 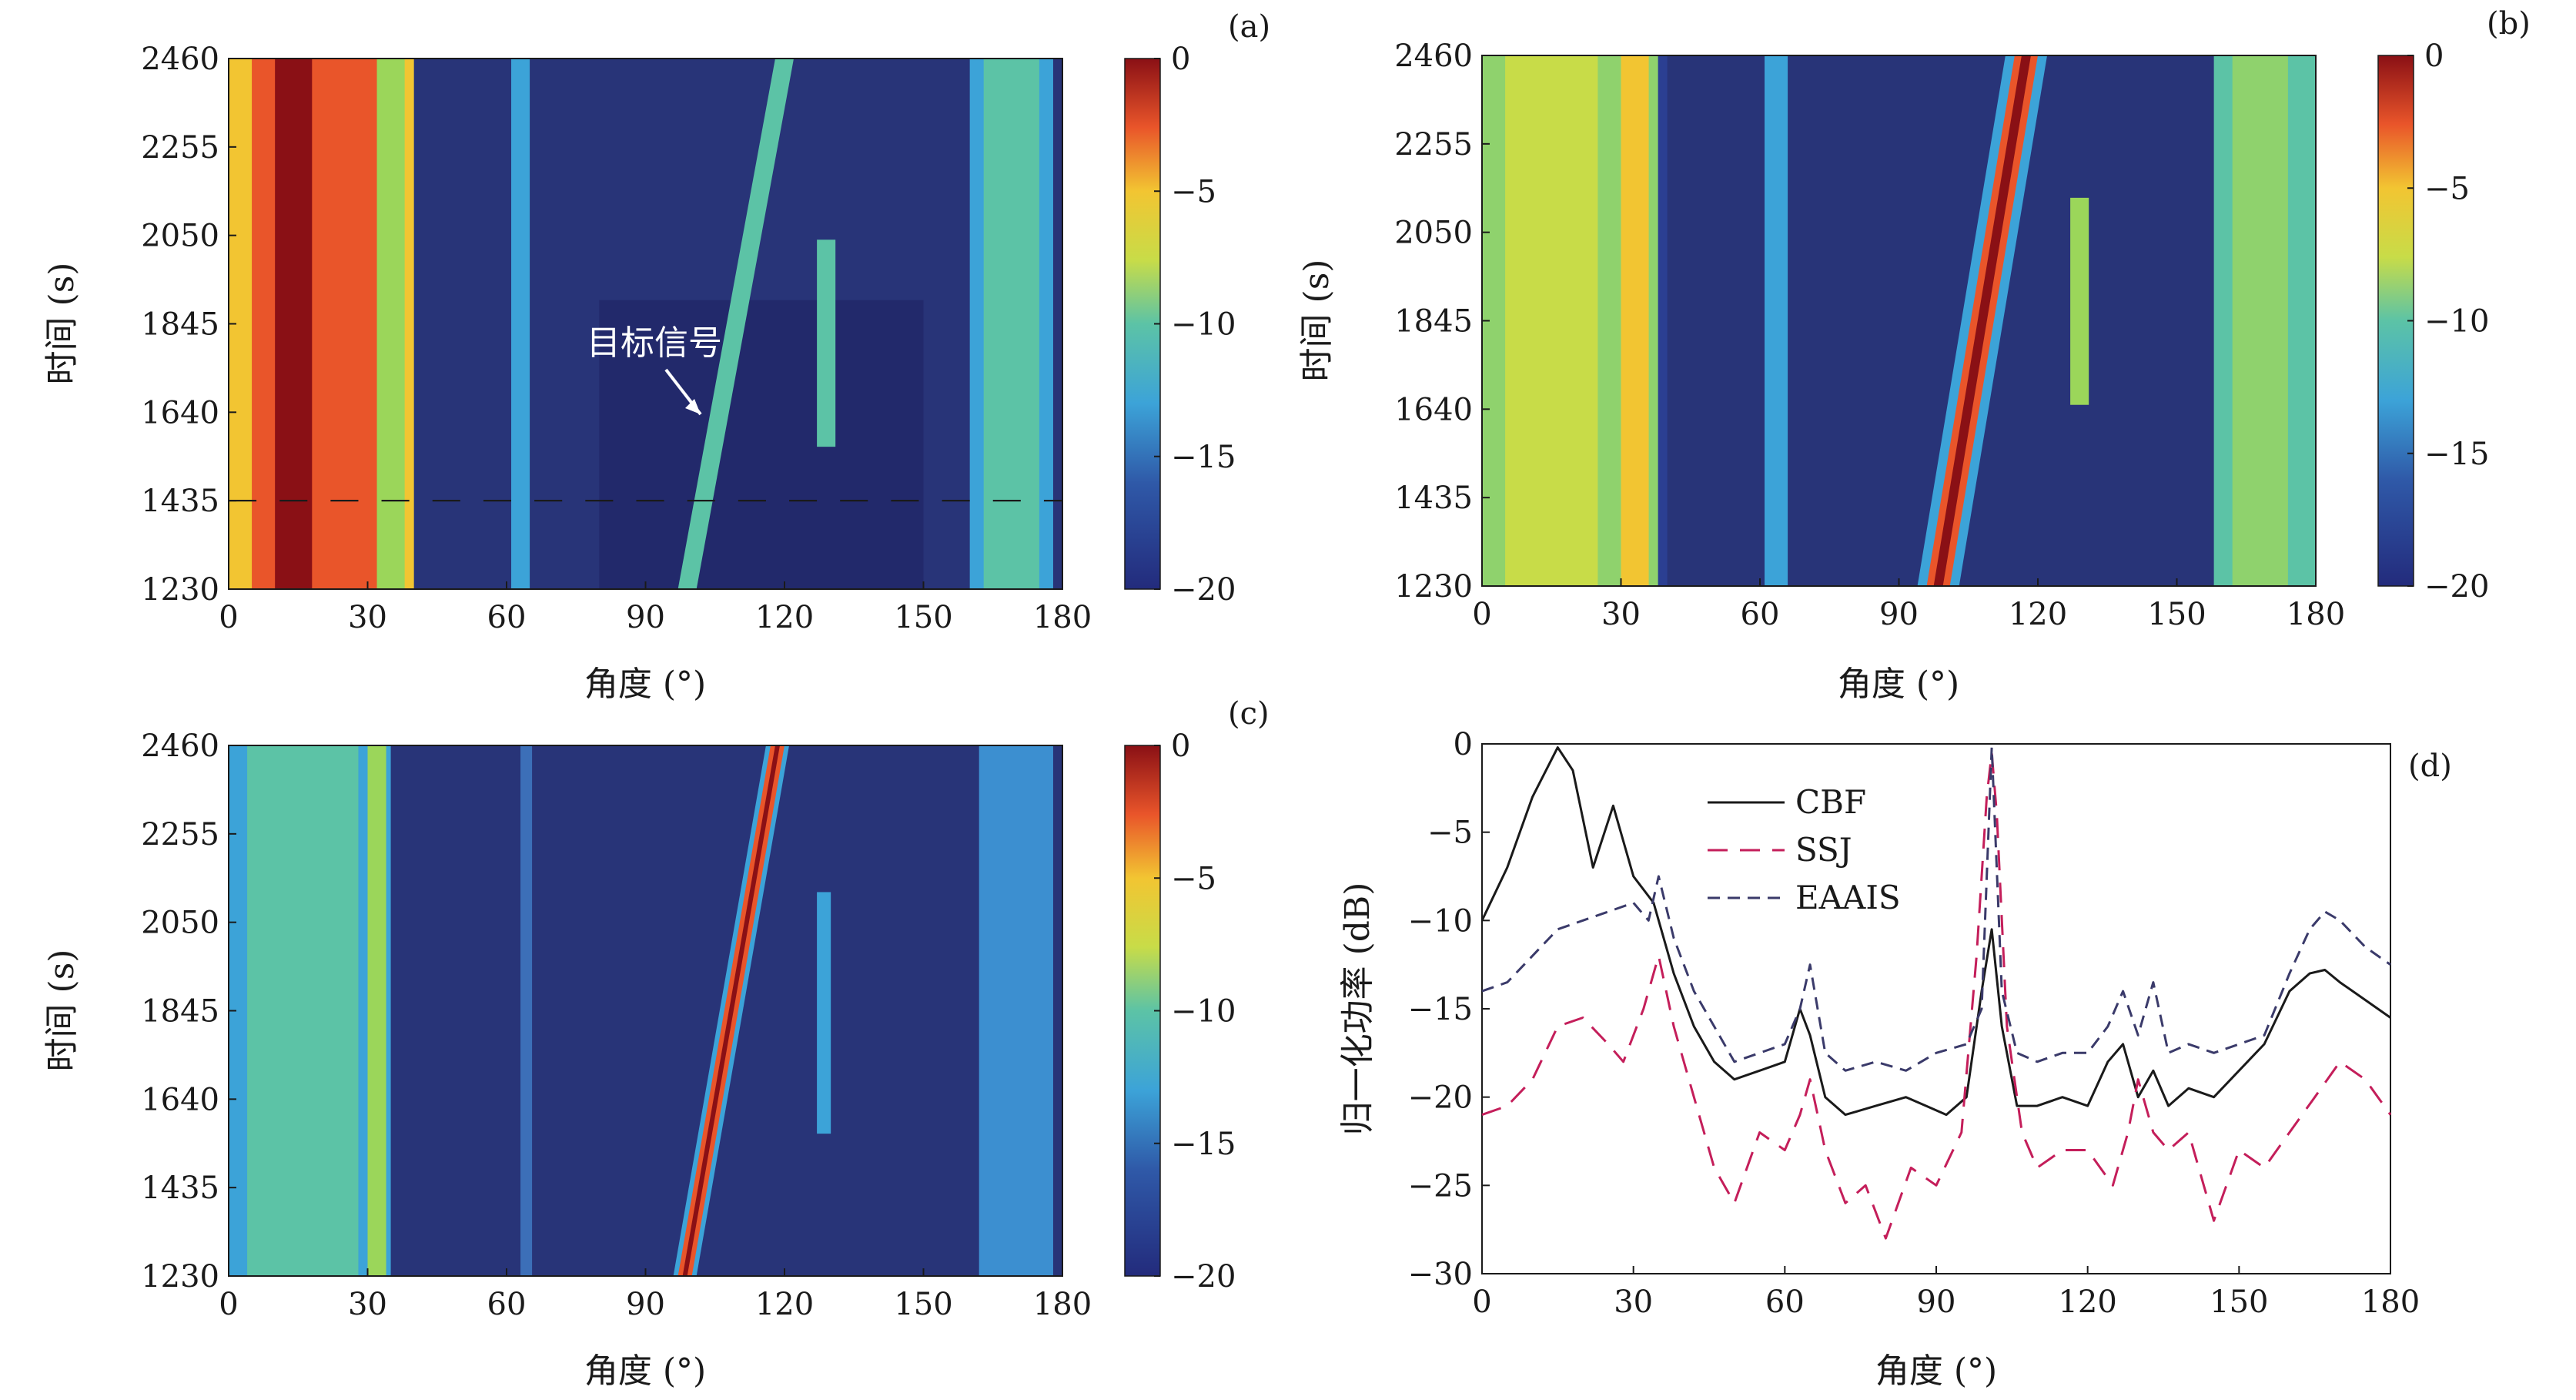 I want to click on x-ticks-c: 0 30 60 90 120 150 180, so click(x=656, y=1295).